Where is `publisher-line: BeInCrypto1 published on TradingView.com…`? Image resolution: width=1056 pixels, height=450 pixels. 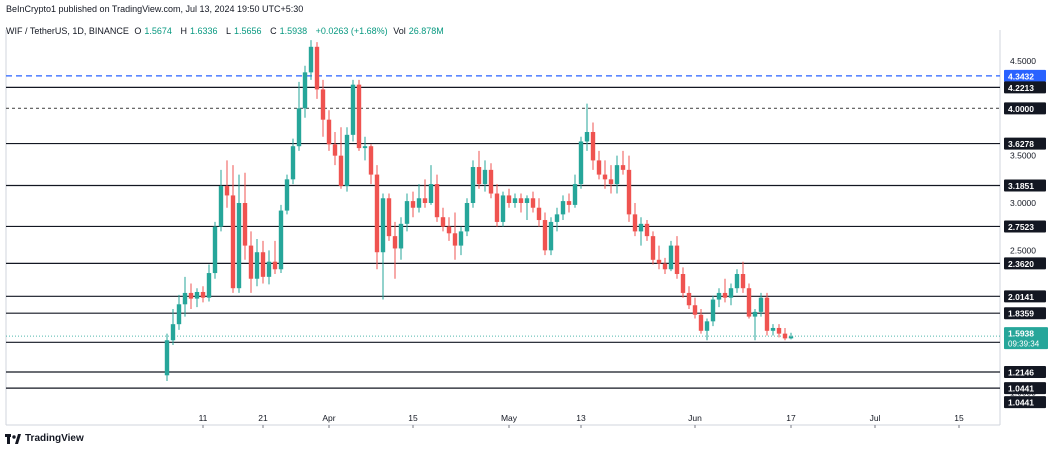 publisher-line: BeInCrypto1 published on TradingView.com… is located at coordinates (155, 9).